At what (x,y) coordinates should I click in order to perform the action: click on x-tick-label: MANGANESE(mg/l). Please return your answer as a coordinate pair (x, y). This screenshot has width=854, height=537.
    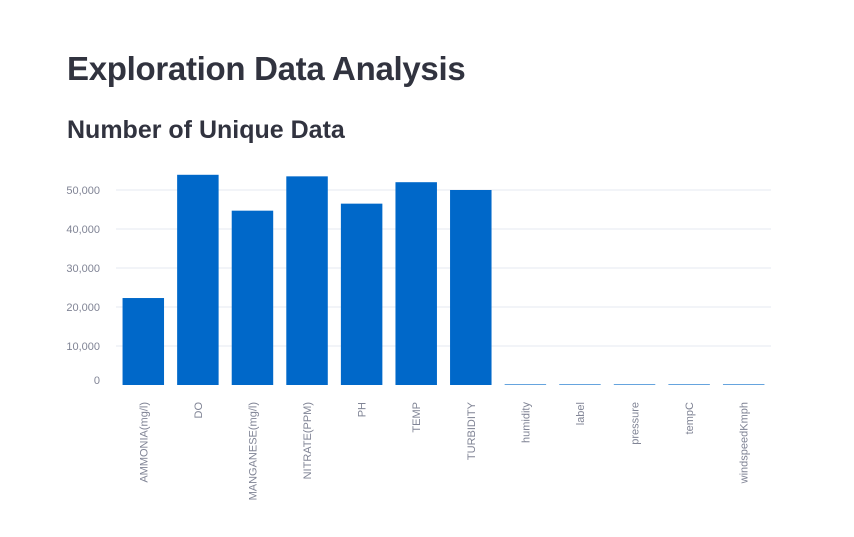
    Looking at the image, I should click on (253, 451).